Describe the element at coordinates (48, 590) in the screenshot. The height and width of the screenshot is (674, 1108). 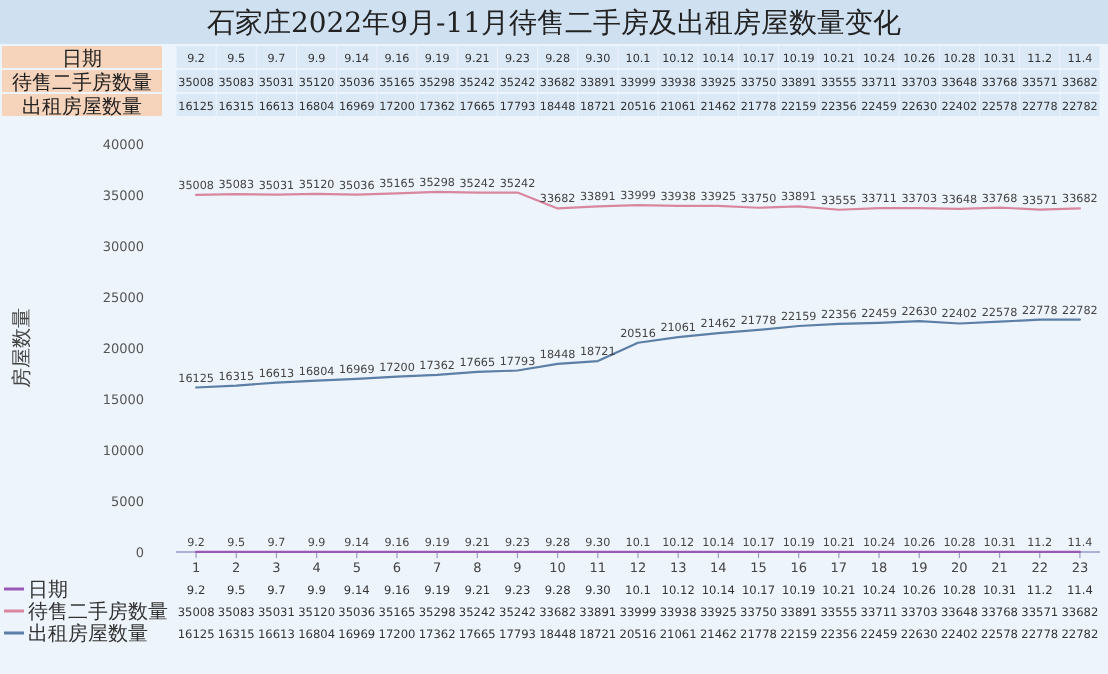
I see `legend-label: 日期` at that location.